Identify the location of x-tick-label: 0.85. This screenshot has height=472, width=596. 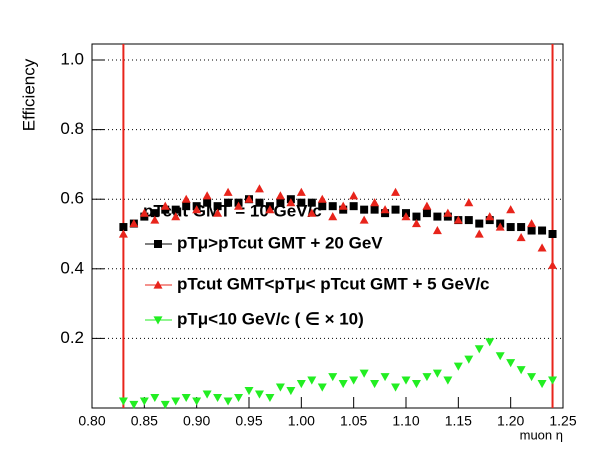
(144, 421).